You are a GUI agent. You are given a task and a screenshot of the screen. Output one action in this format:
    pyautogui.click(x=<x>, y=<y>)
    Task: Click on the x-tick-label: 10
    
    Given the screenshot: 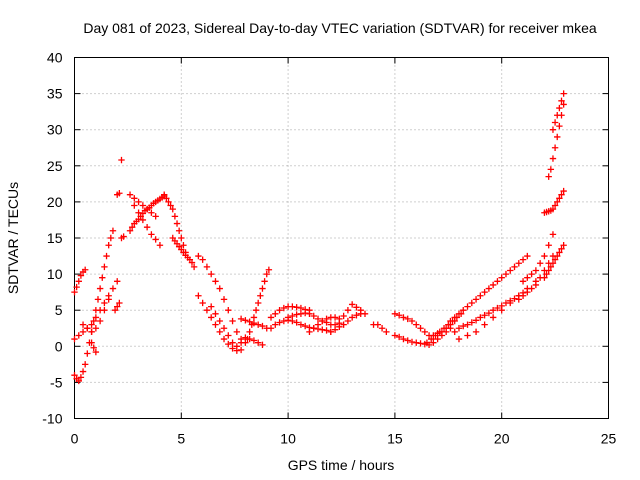 What is the action you would take?
    pyautogui.click(x=288, y=439)
    